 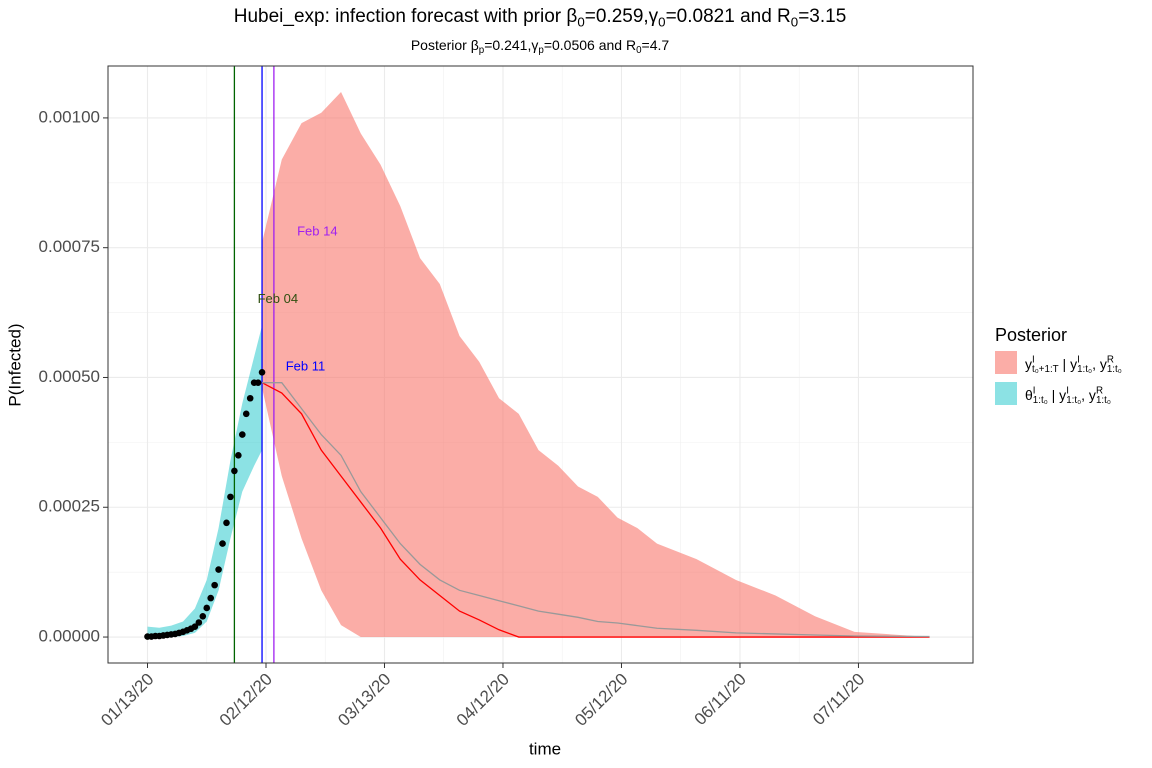 I want to click on y-tick-label: 0.00050, so click(x=69, y=376).